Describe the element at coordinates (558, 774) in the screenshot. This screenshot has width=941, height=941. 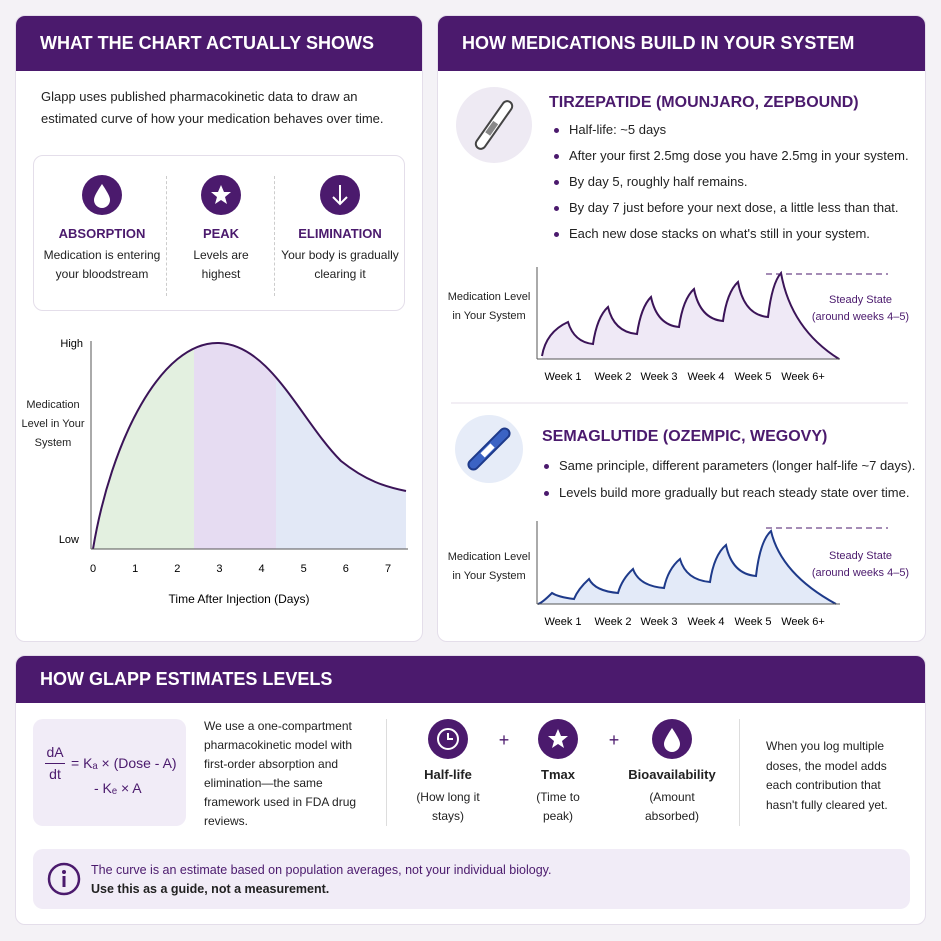
I see `factor-label: Tmax` at that location.